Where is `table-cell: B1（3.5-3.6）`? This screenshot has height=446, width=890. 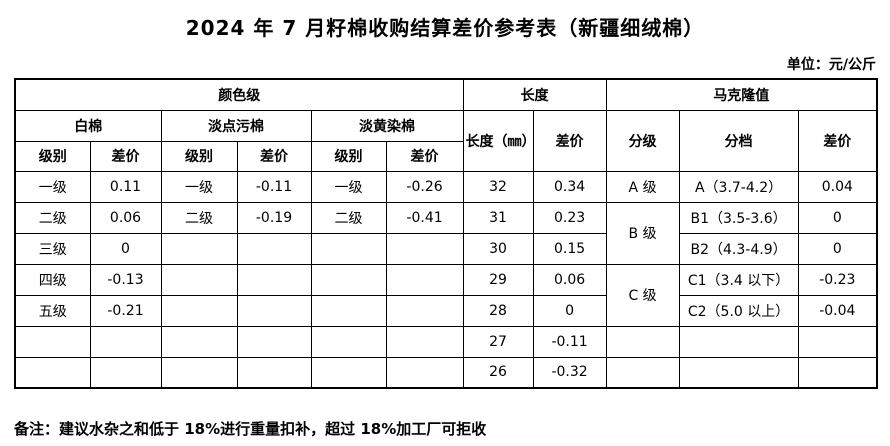
table-cell: B1（3.5-3.6） is located at coordinates (738, 217).